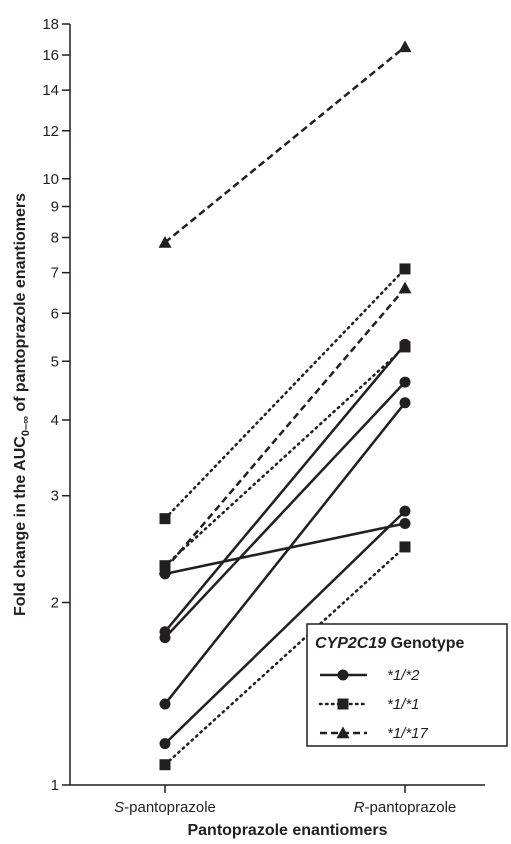 The width and height of the screenshot is (511, 844). What do you see at coordinates (50, 179) in the screenshot?
I see `y-tick-label: 10` at bounding box center [50, 179].